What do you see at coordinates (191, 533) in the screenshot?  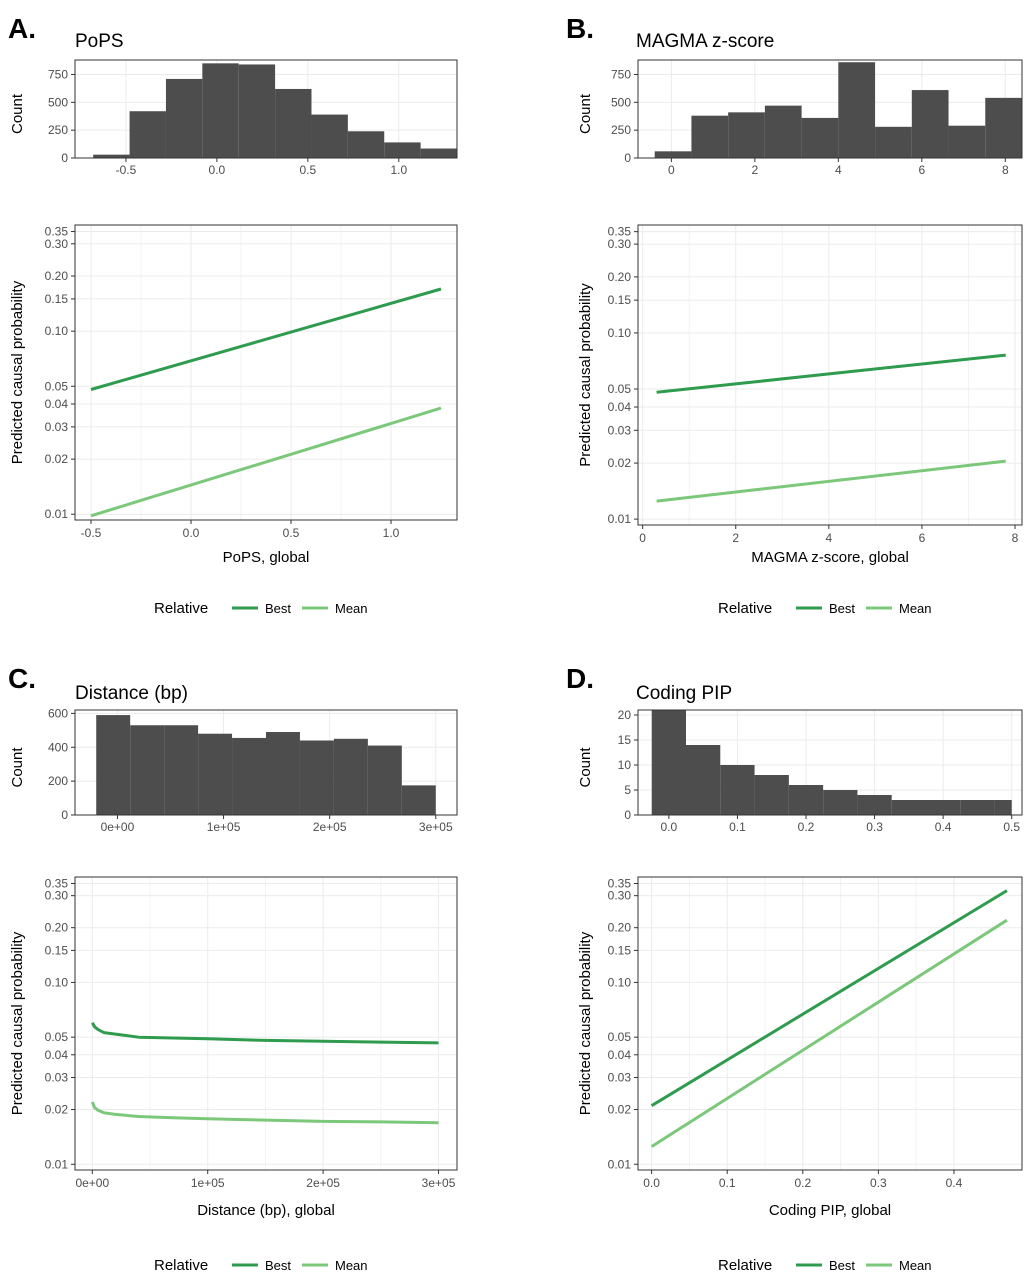 I see `line-xtick-label: 0.0` at bounding box center [191, 533].